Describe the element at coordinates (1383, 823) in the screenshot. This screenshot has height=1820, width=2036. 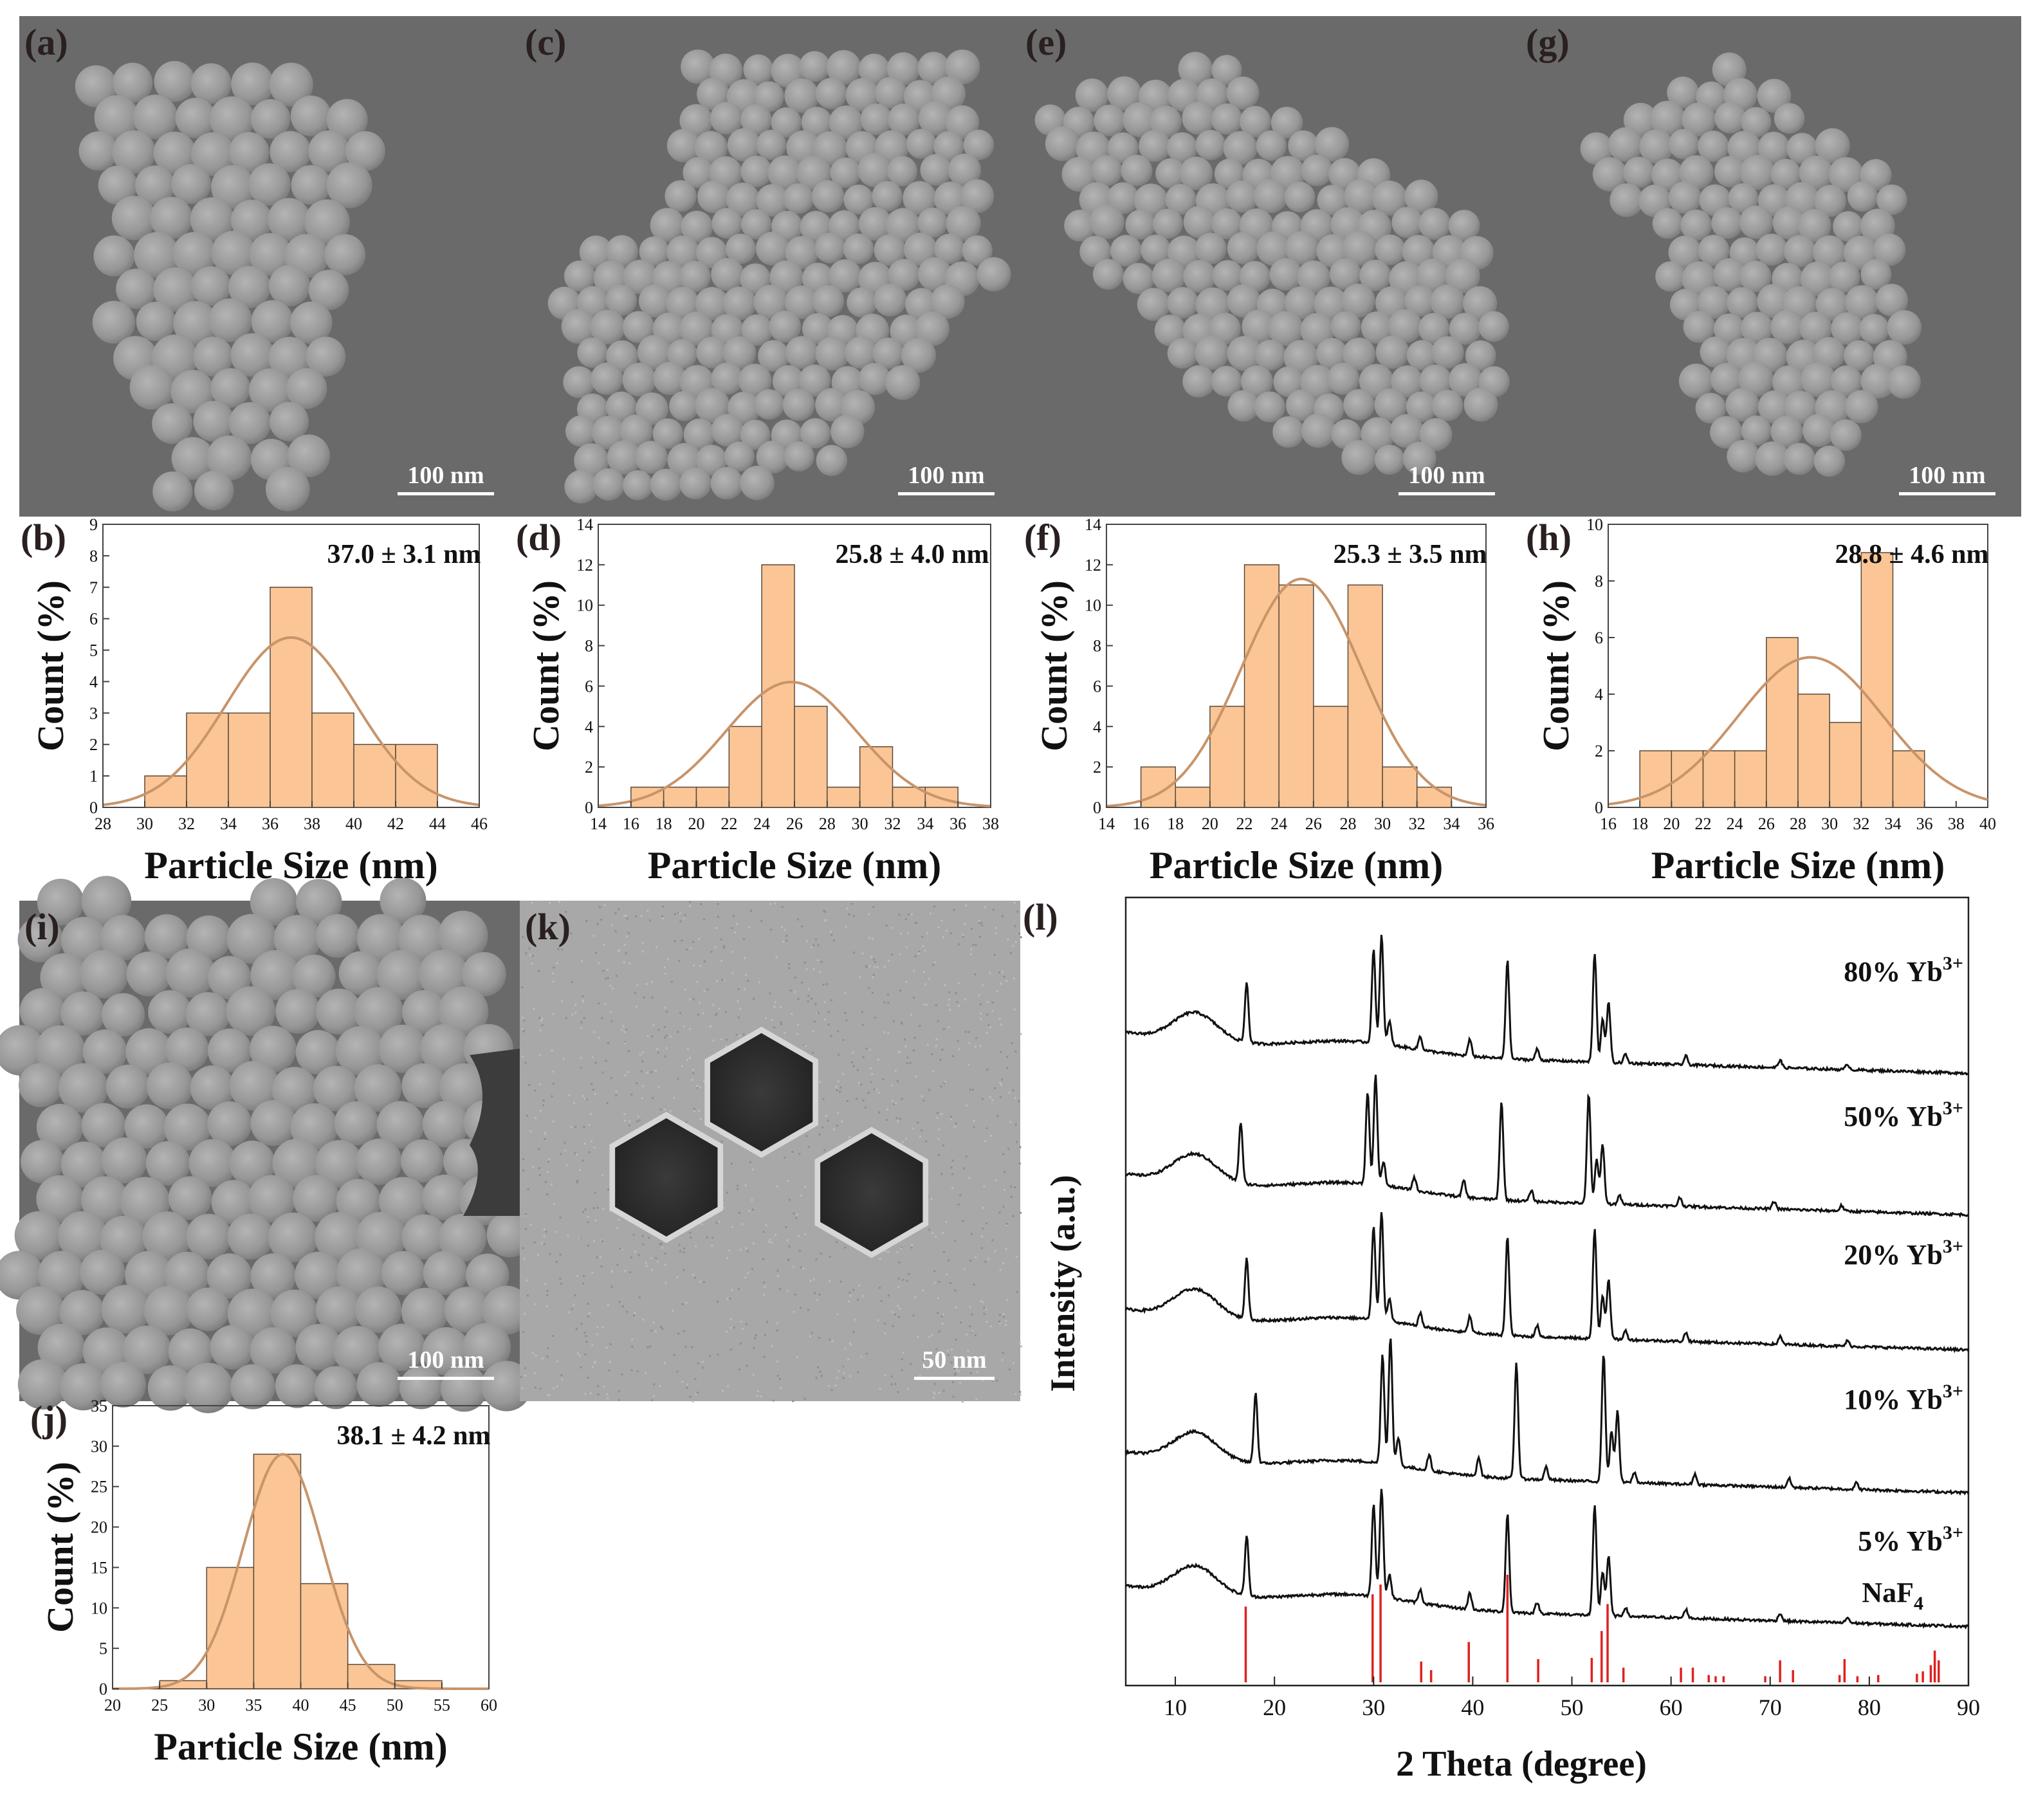
I see `x-tick-label: 30` at that location.